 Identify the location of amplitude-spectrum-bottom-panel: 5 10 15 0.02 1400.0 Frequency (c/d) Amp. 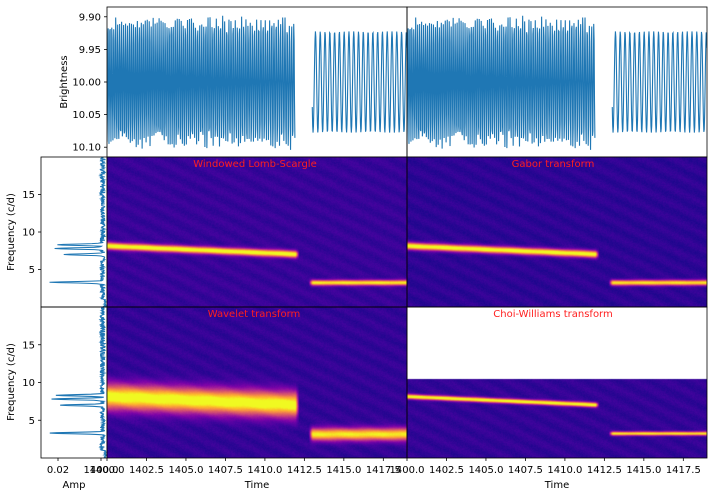
(62, 398).